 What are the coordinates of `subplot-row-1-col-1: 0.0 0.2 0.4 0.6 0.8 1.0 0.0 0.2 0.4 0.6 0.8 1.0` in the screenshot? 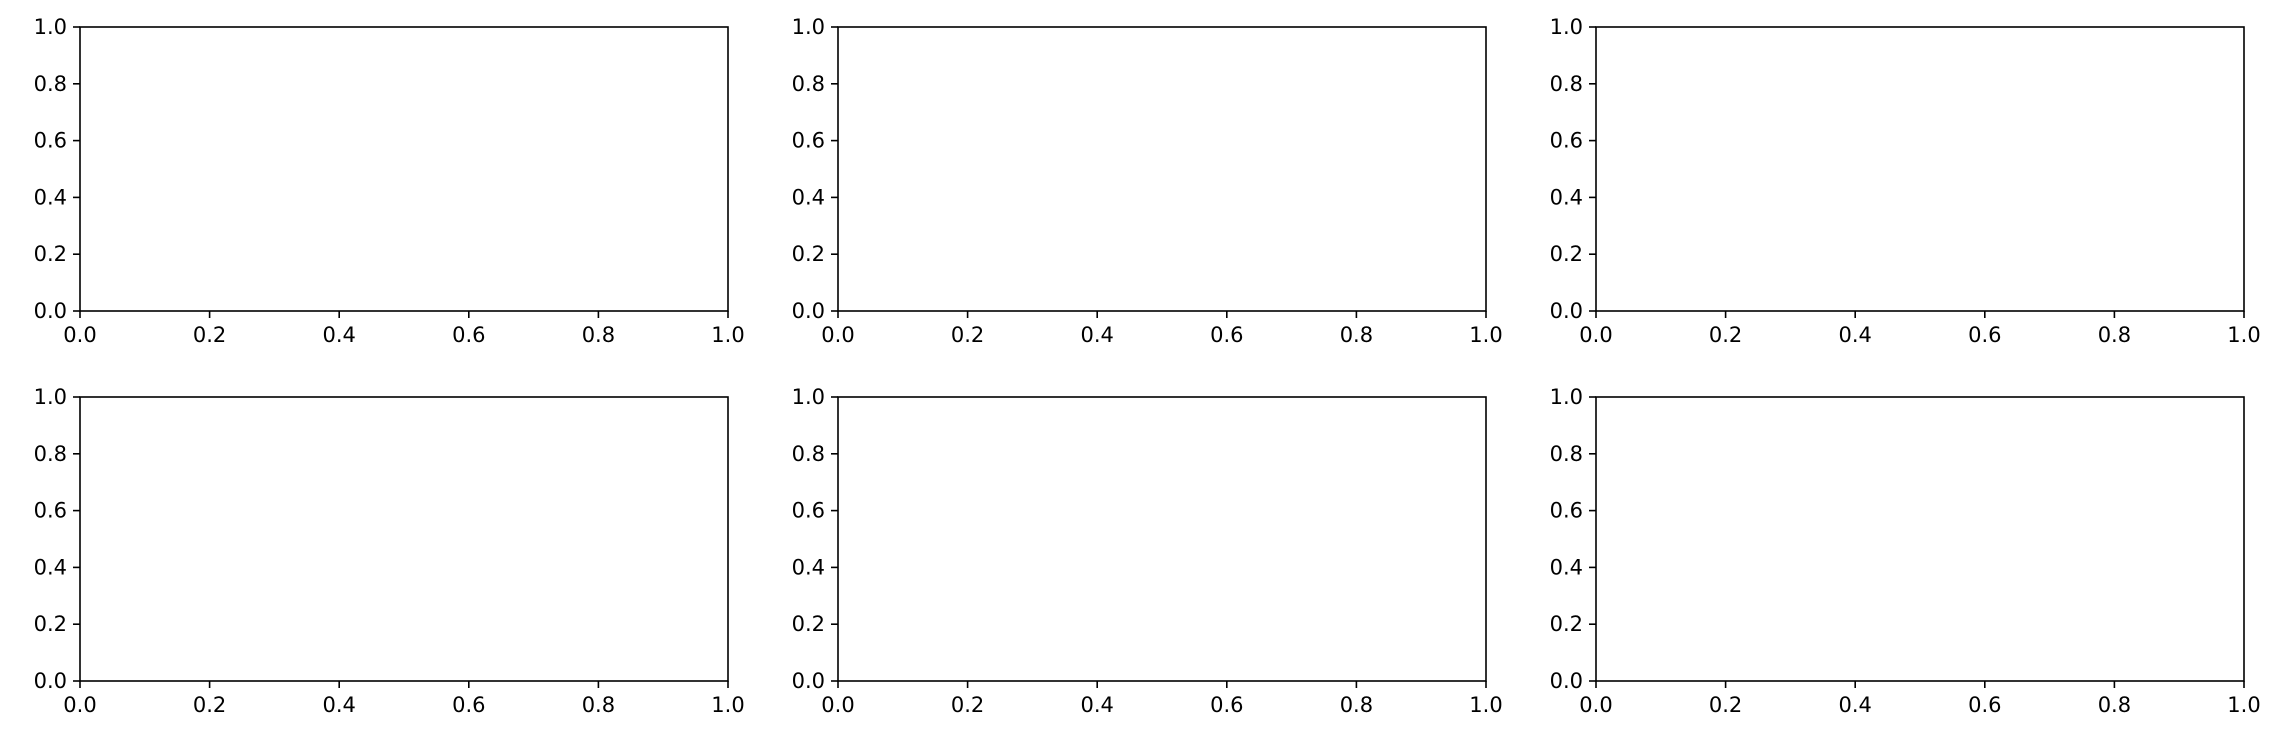 It's located at (389, 181).